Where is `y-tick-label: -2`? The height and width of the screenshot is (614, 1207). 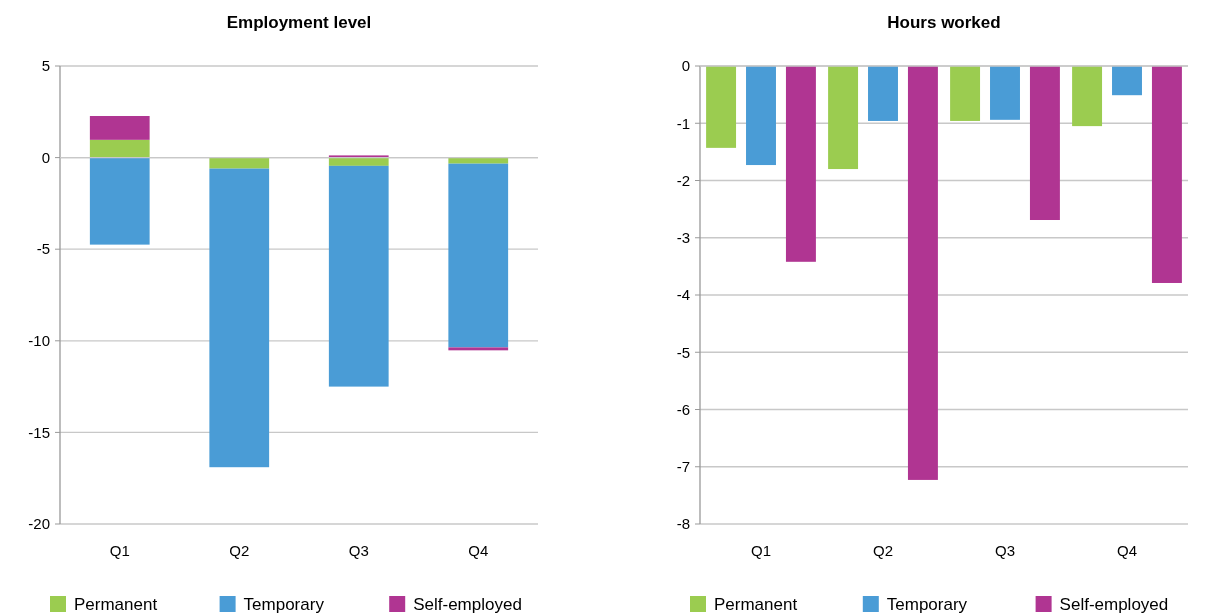 y-tick-label: -2 is located at coordinates (683, 180).